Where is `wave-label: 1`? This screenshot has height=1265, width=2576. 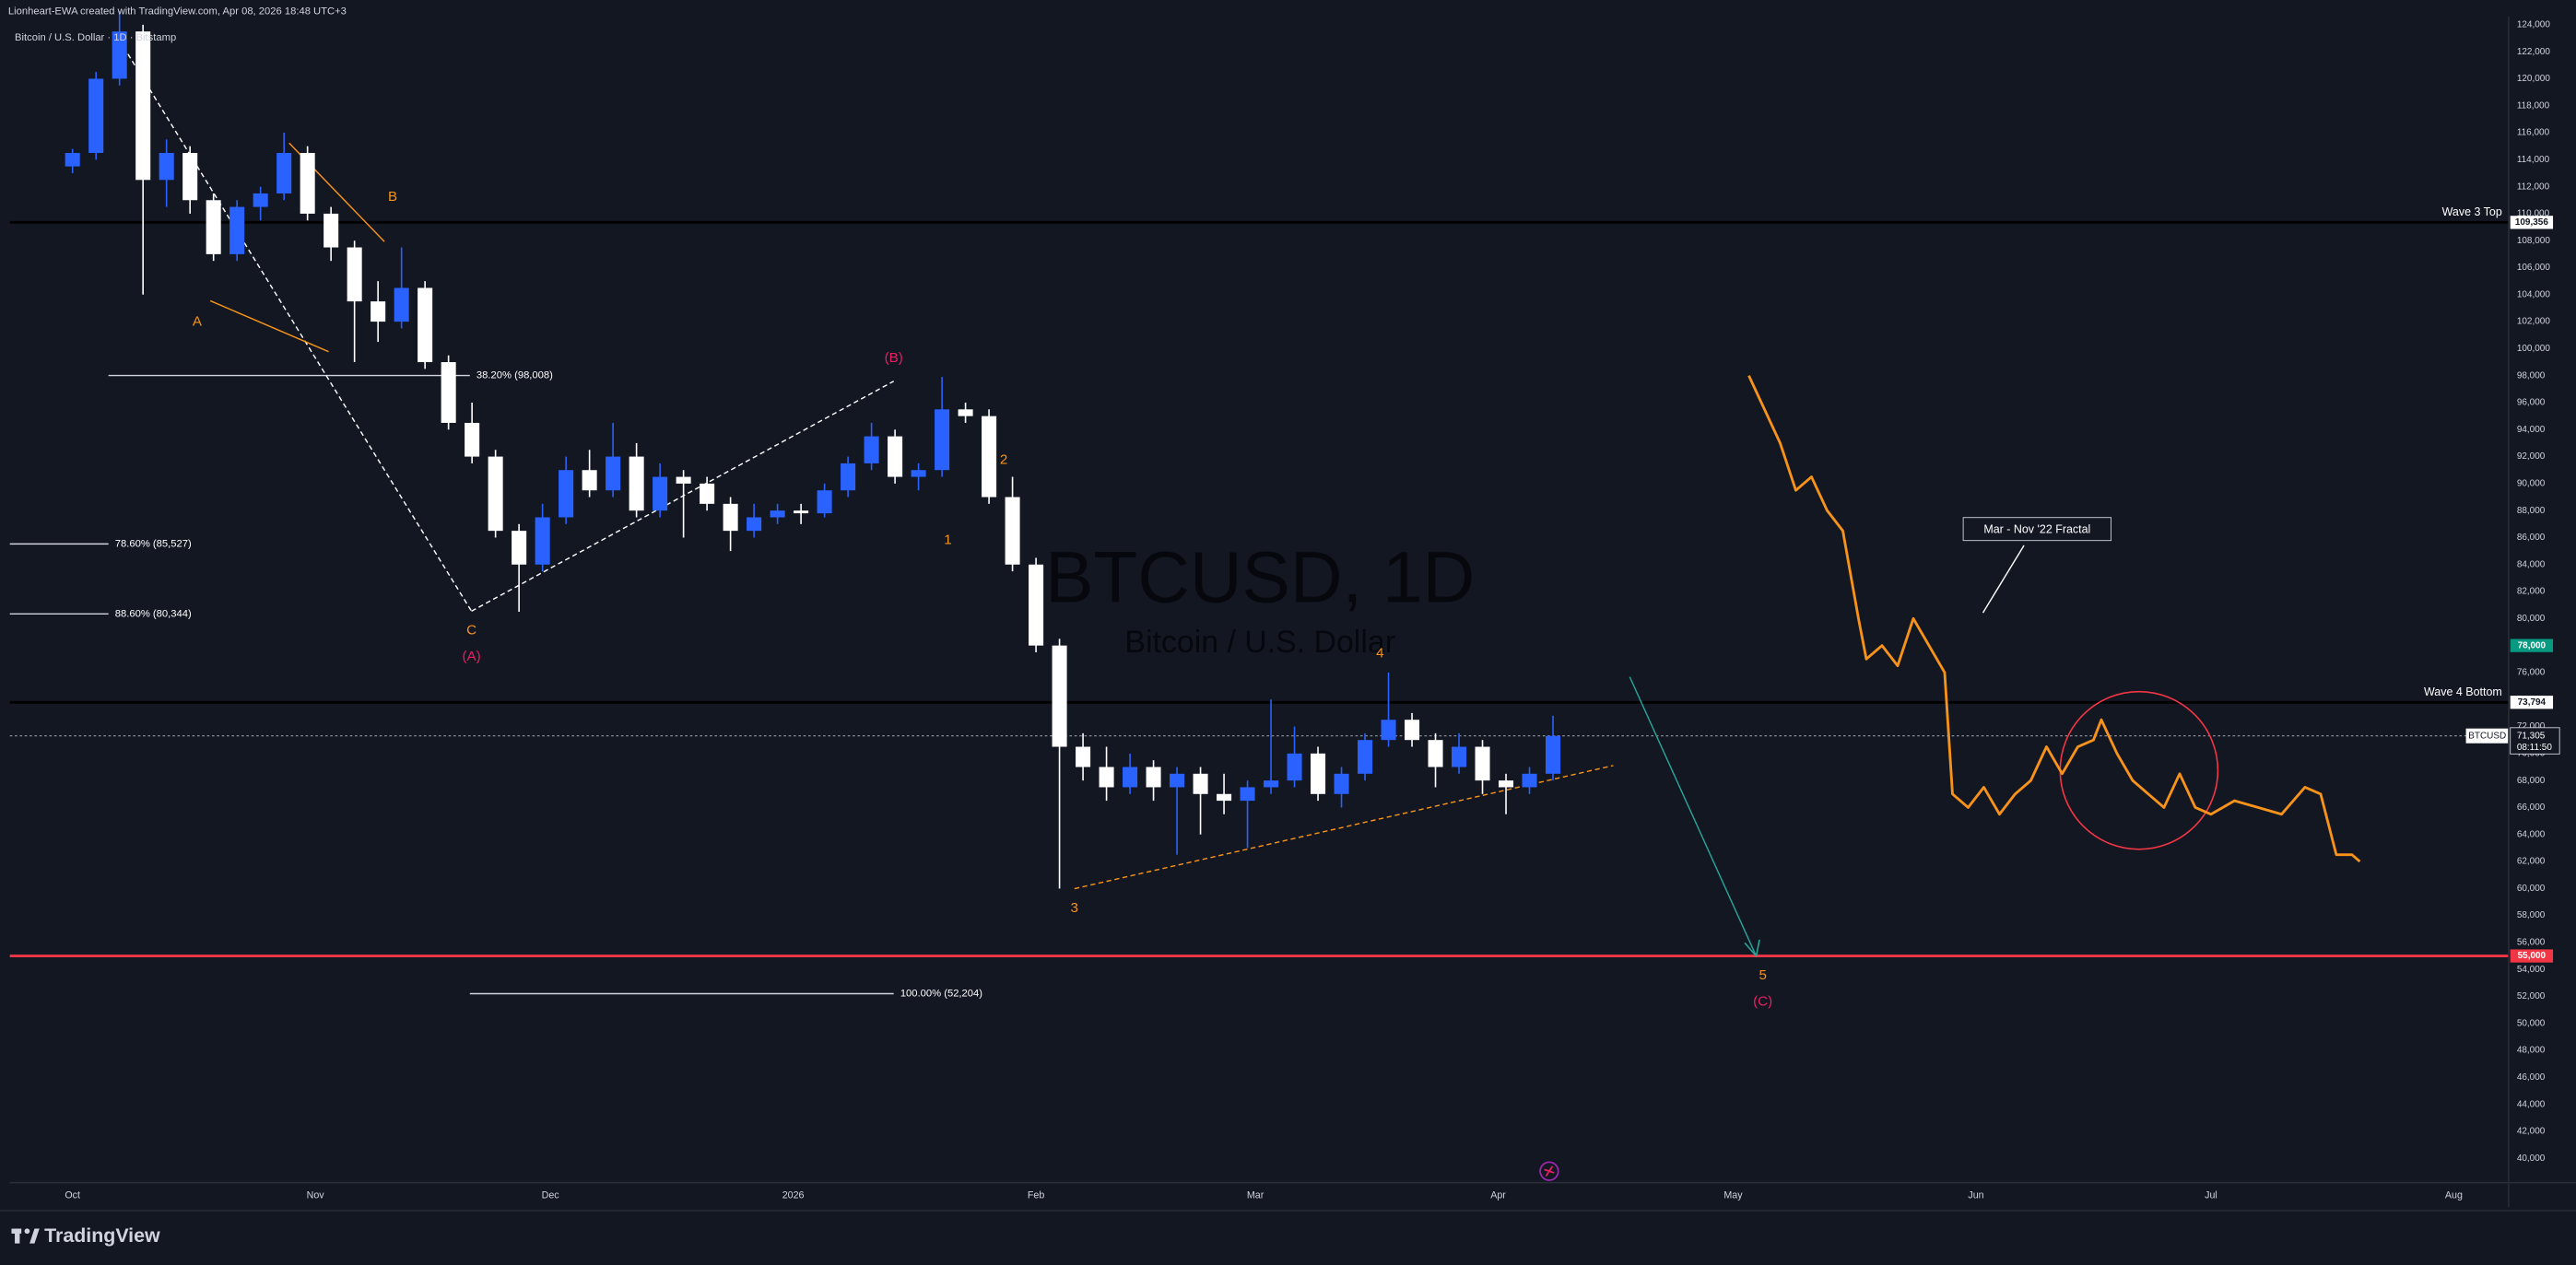 wave-label: 1 is located at coordinates (947, 540).